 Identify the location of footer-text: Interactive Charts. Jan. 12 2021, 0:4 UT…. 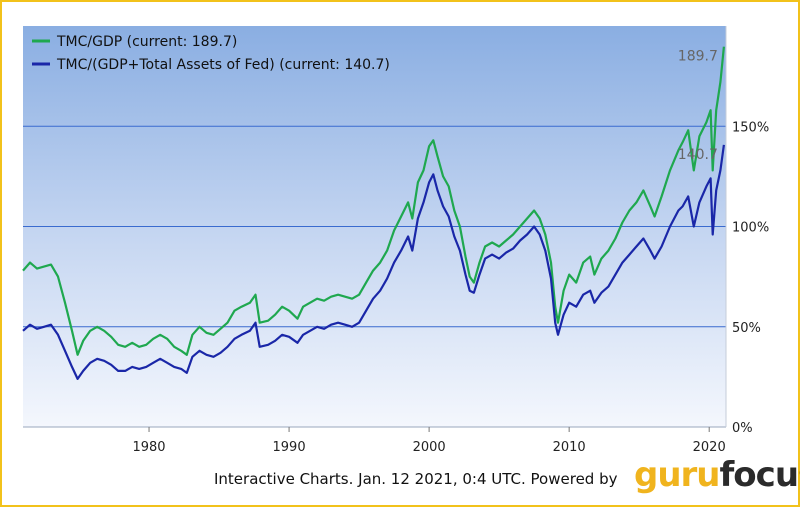
(416, 479).